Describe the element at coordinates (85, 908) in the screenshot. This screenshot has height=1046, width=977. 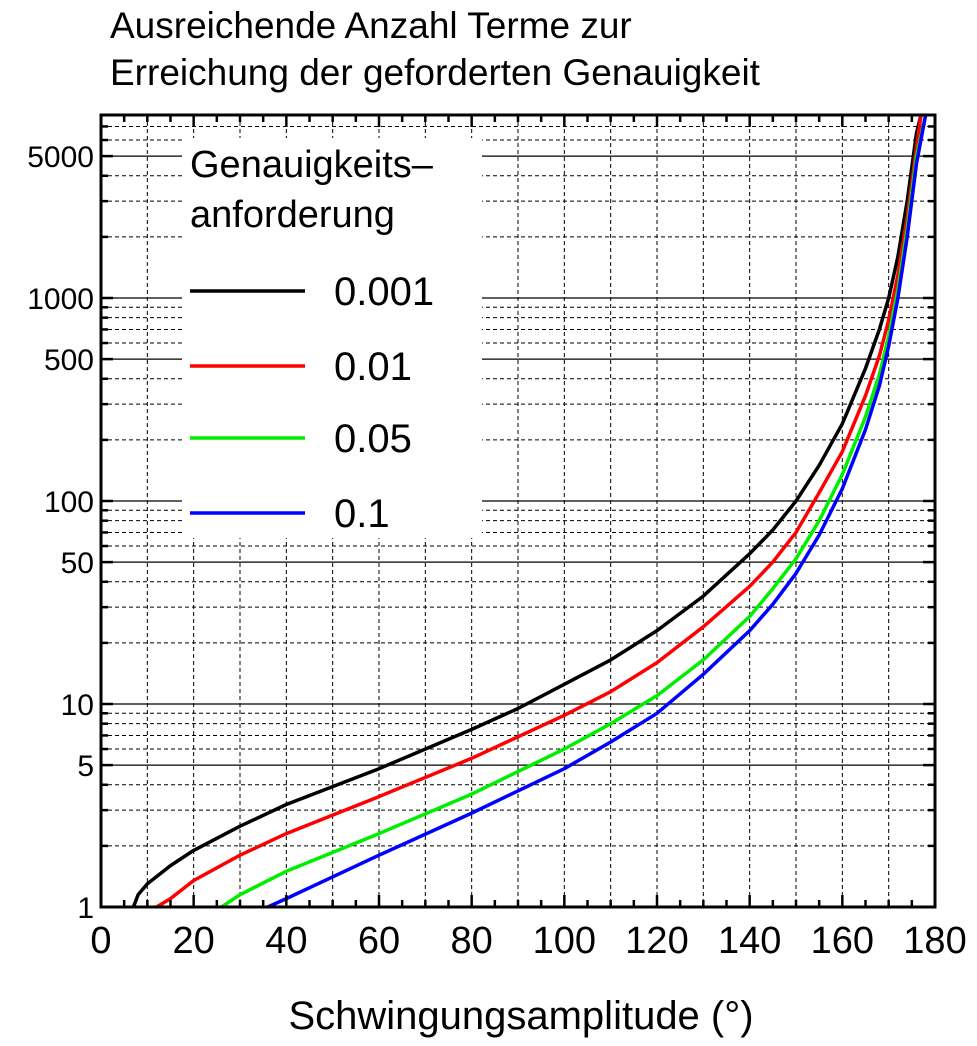
I see `y-tick-label: 1` at that location.